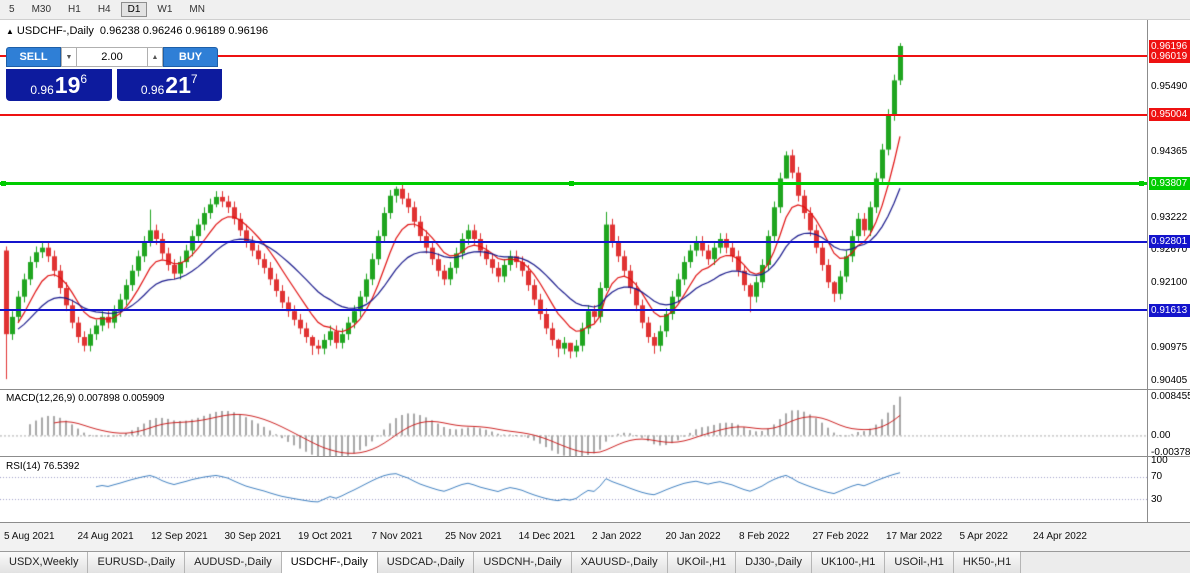 This screenshot has width=1190, height=573. What do you see at coordinates (44, 562) in the screenshot?
I see `chart-tab-usdx-weekly: USDX,Weekly` at bounding box center [44, 562].